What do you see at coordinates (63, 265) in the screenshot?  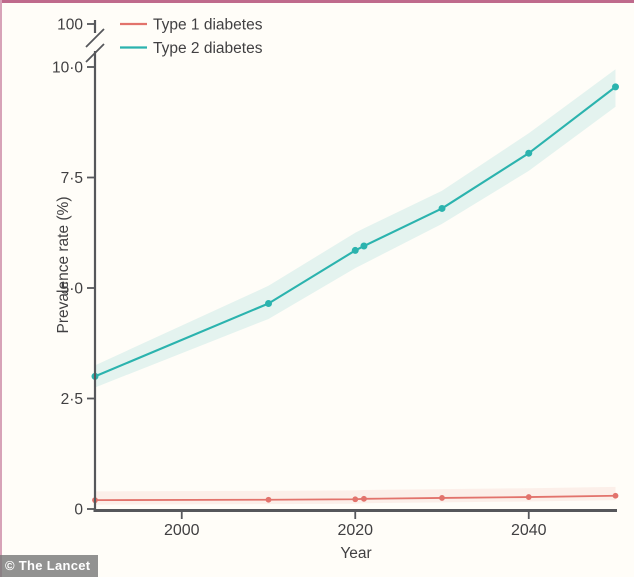 I see `y-axis-title: Prevalence rate (%)` at bounding box center [63, 265].